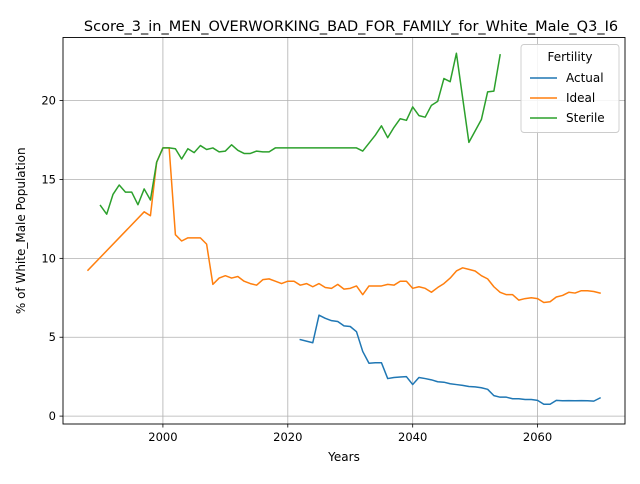 Image resolution: width=640 pixels, height=484 pixels. What do you see at coordinates (21, 230) in the screenshot?
I see `y-axis-label: % of White_Male Population` at bounding box center [21, 230].